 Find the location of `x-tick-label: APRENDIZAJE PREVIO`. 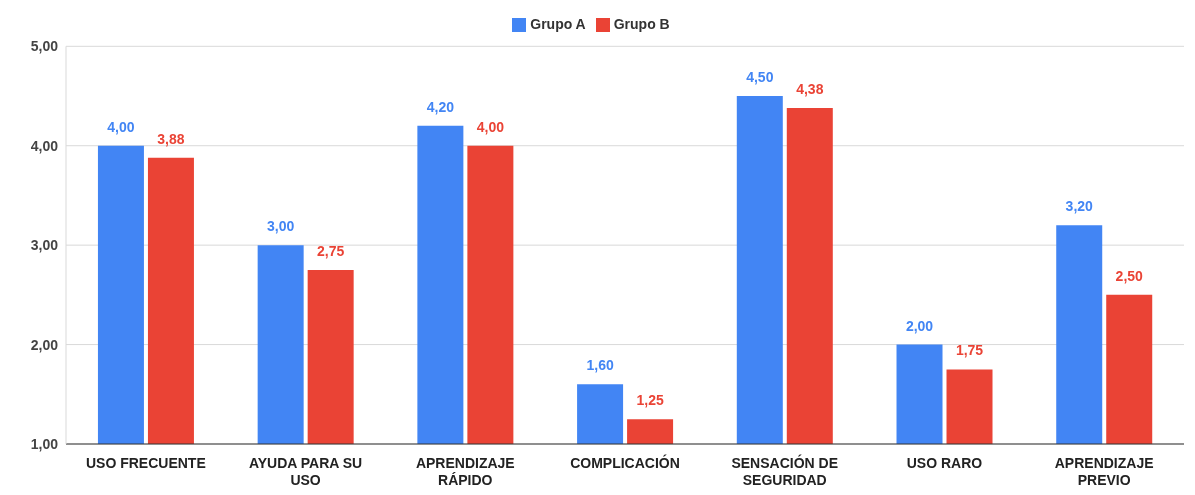

x-tick-label: APRENDIZAJE PREVIO is located at coordinates (1104, 471).